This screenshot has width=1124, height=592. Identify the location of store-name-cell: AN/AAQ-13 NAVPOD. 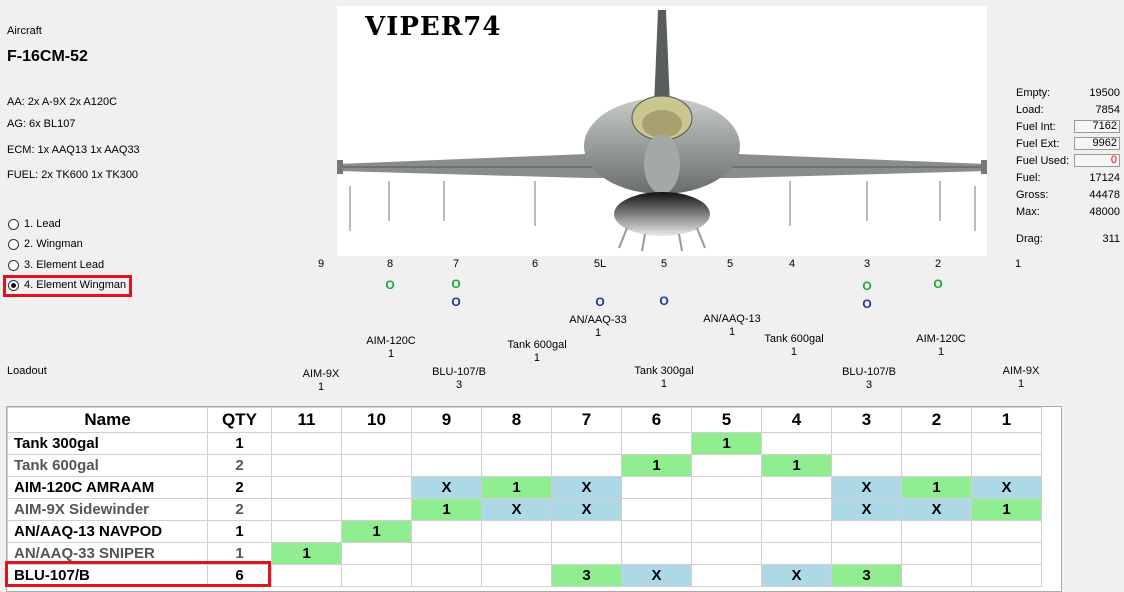
(107, 531).